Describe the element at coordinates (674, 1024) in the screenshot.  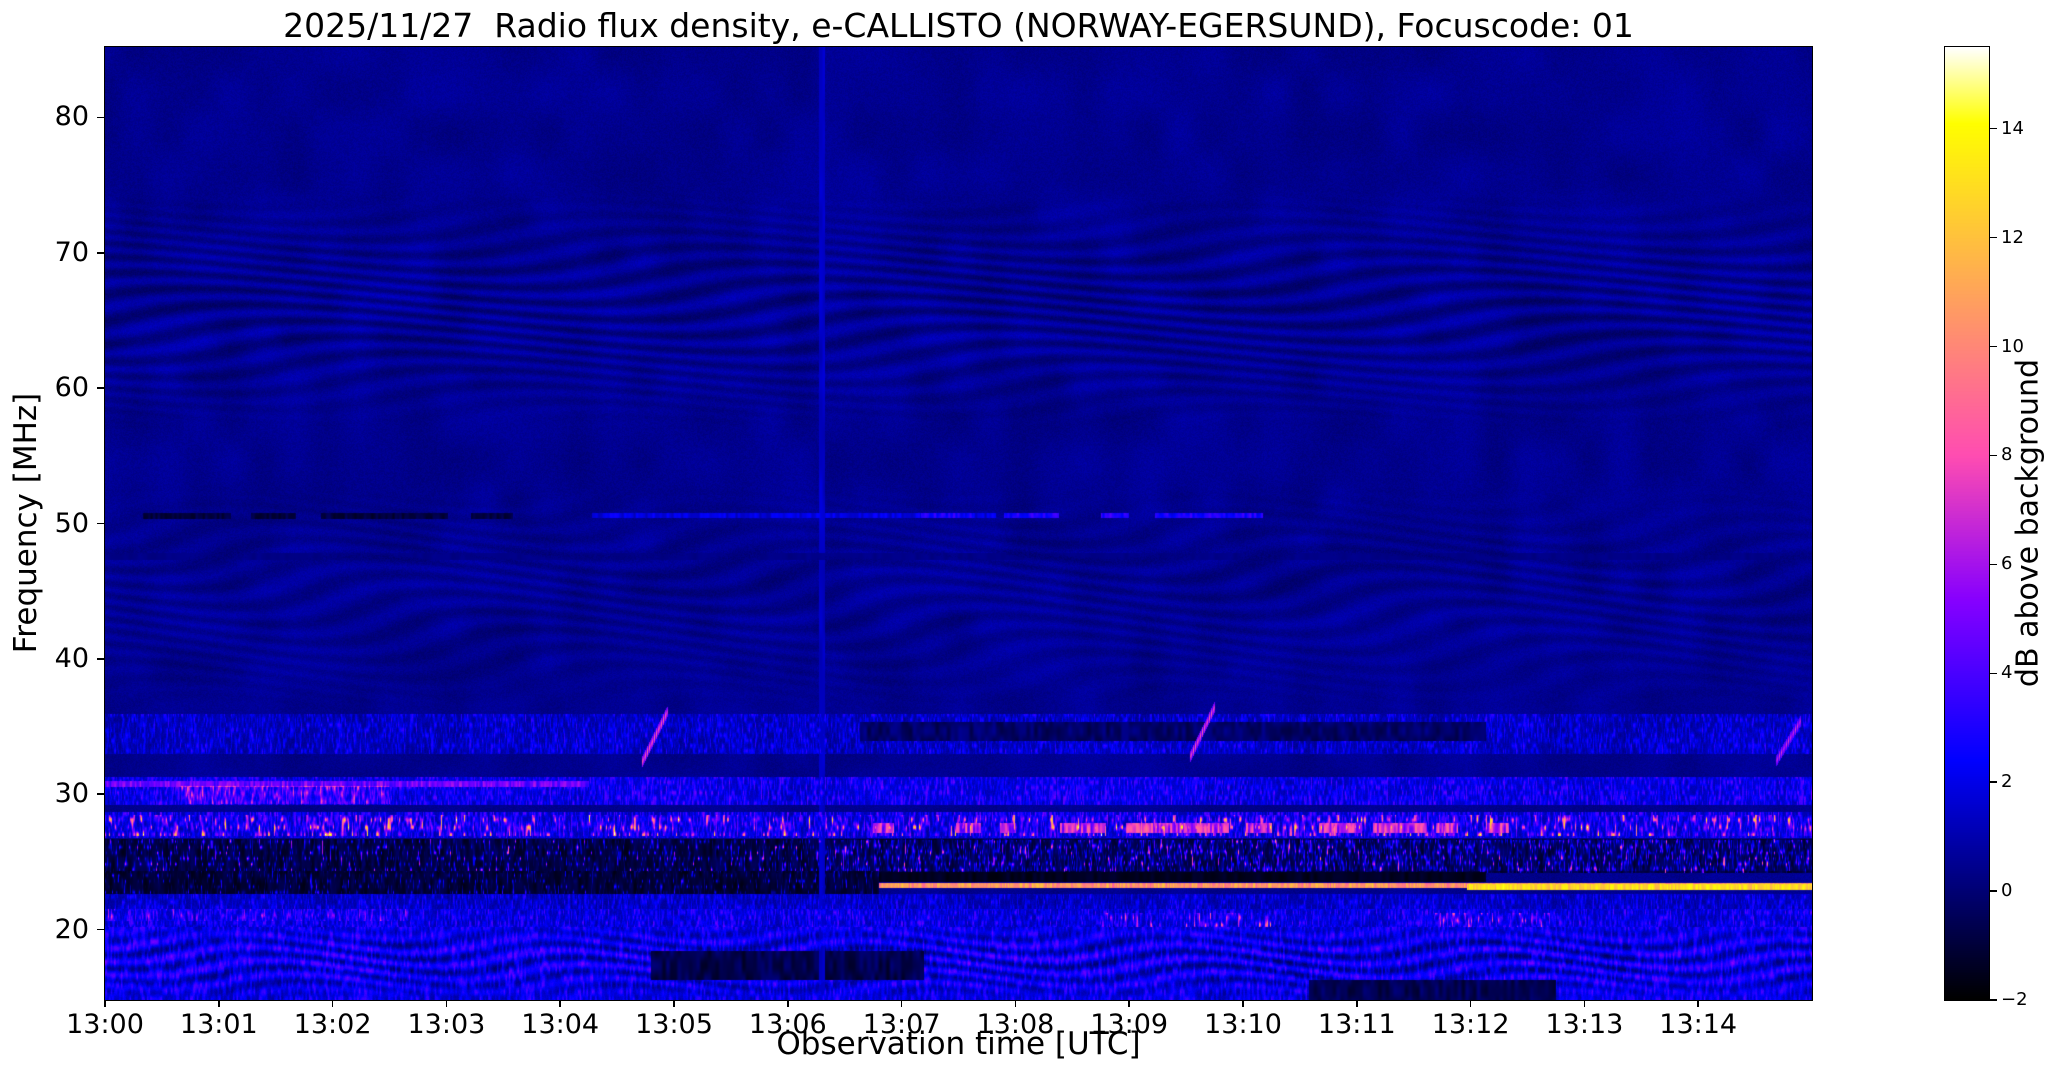
I see `x-tick-label: 13:05` at that location.